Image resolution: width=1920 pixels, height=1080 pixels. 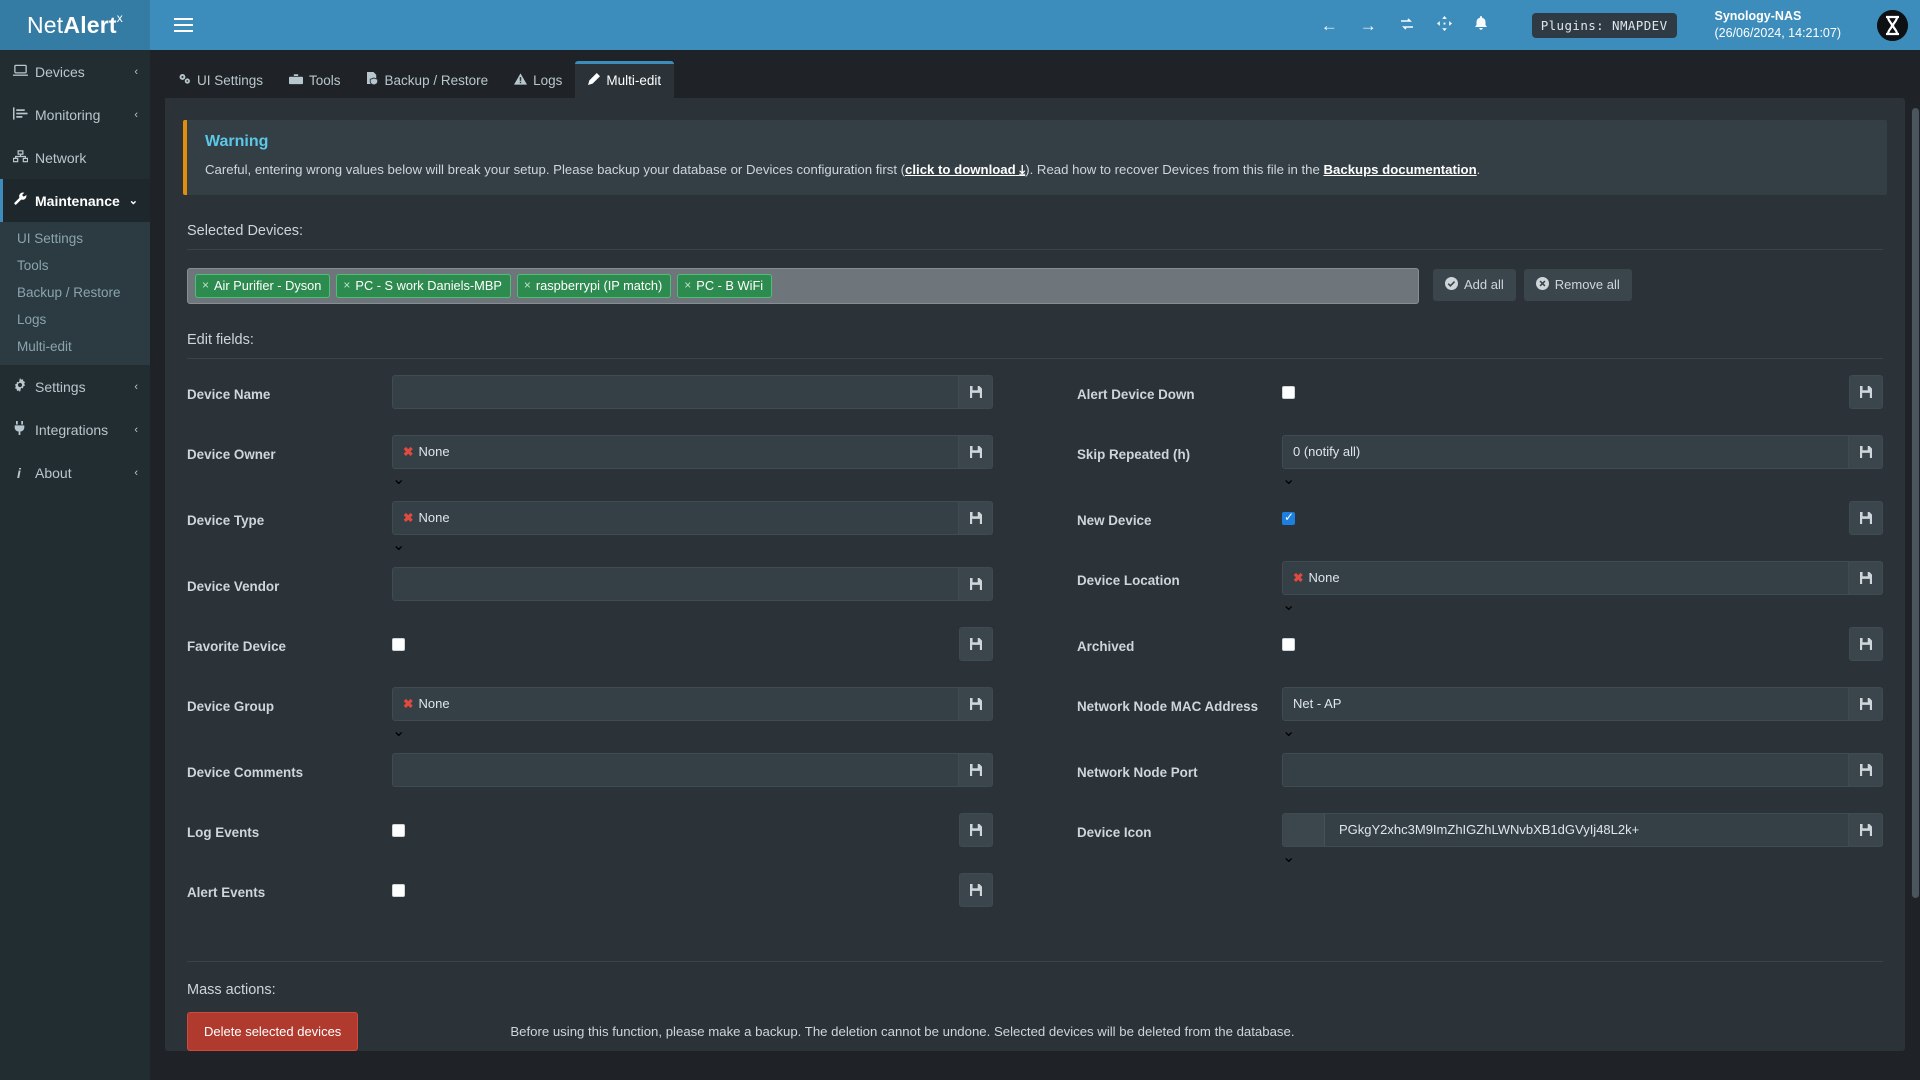 What do you see at coordinates (1400, 169) in the screenshot?
I see `backups-documentation-link: Backups documentation` at bounding box center [1400, 169].